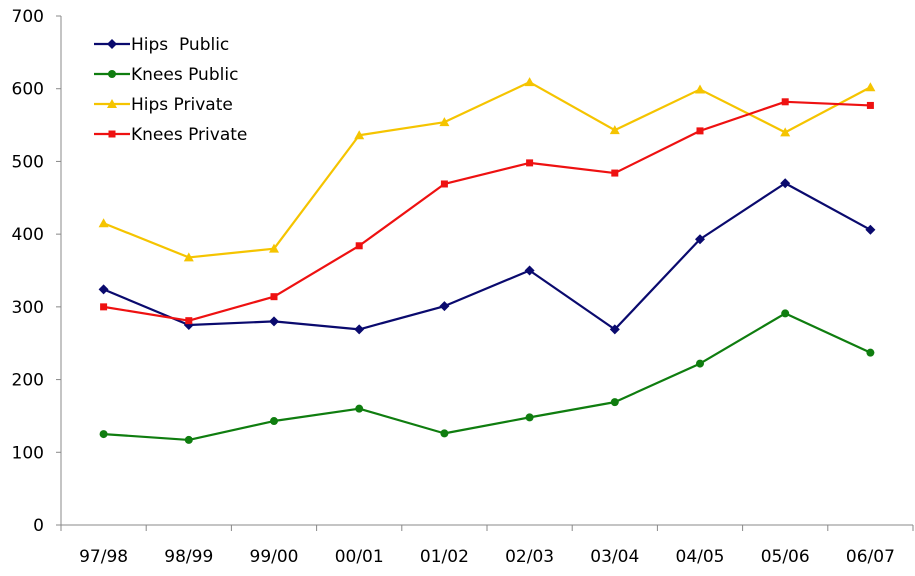  What do you see at coordinates (28, 235) in the screenshot?
I see `y-tick-label: 400` at bounding box center [28, 235].